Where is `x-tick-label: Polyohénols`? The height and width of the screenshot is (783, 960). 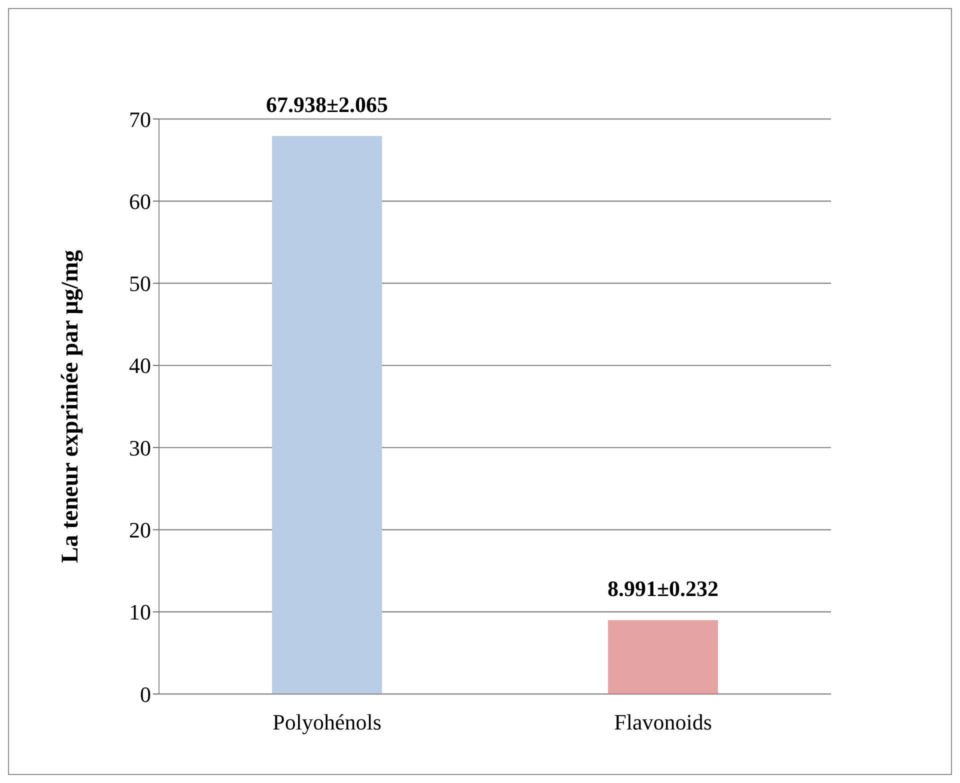
x-tick-label: Polyohénols is located at coordinates (327, 722).